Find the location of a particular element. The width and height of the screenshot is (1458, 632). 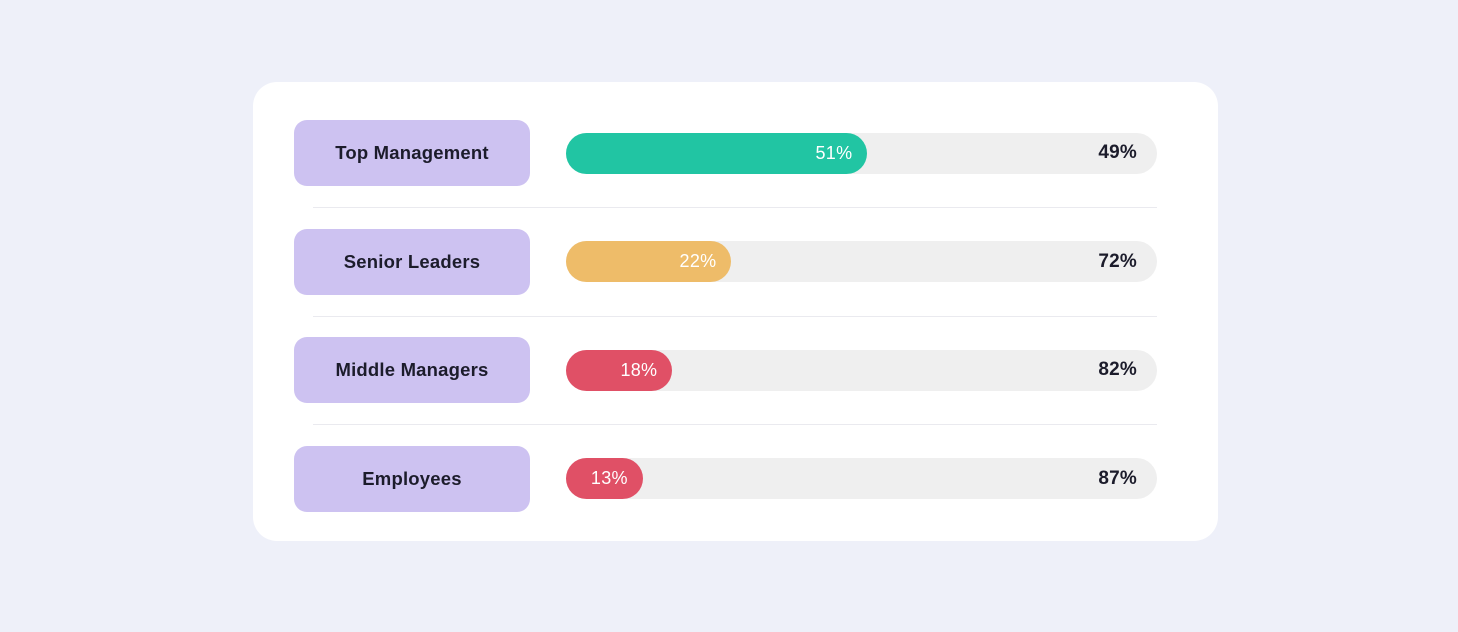

progress-track: 51% 49% is located at coordinates (861, 153).